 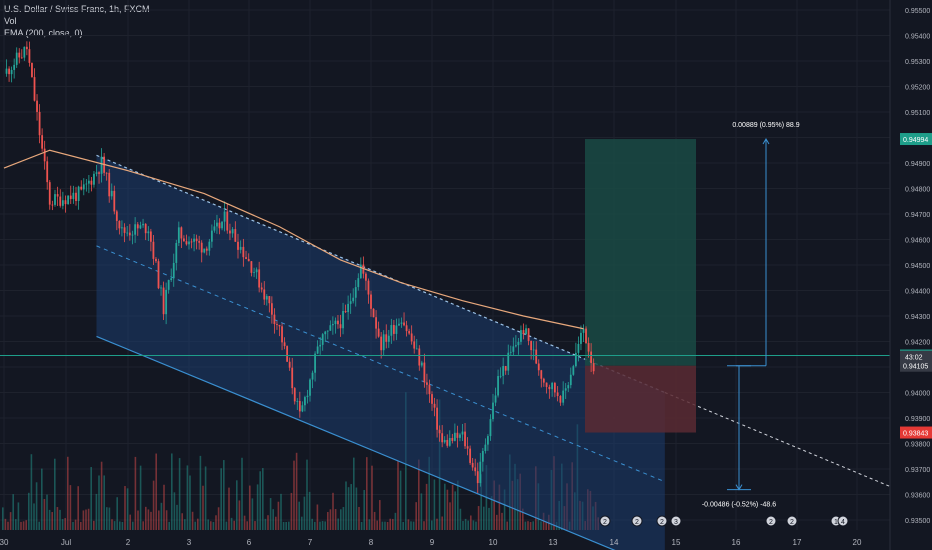 I want to click on time-axis: 30 Jul 2 3 6 7 8 9 10 13 14 15 16 17 20, so click(x=431, y=542).